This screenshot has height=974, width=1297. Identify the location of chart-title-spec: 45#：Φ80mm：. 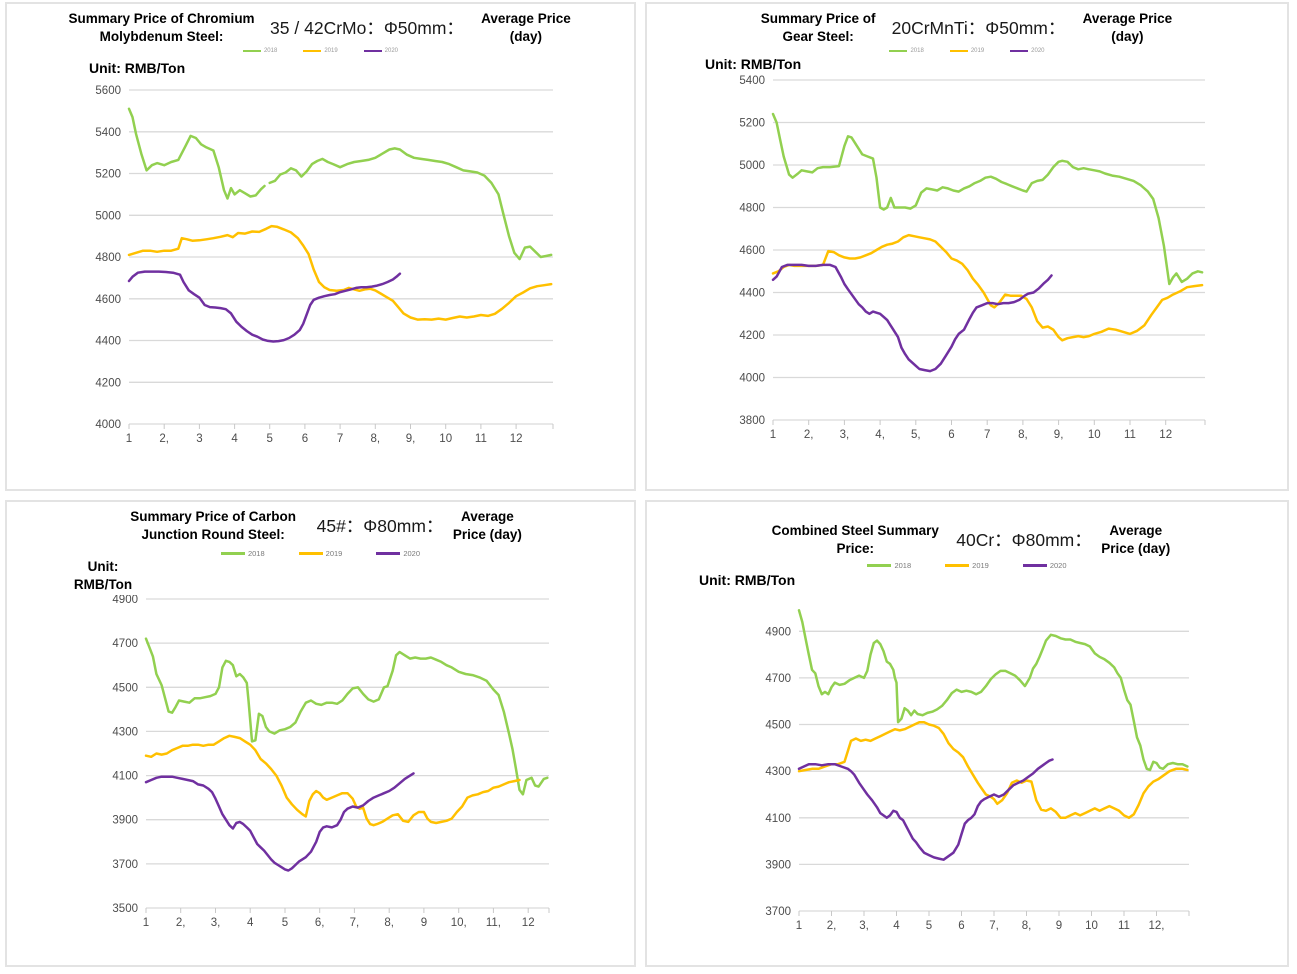
(380, 526).